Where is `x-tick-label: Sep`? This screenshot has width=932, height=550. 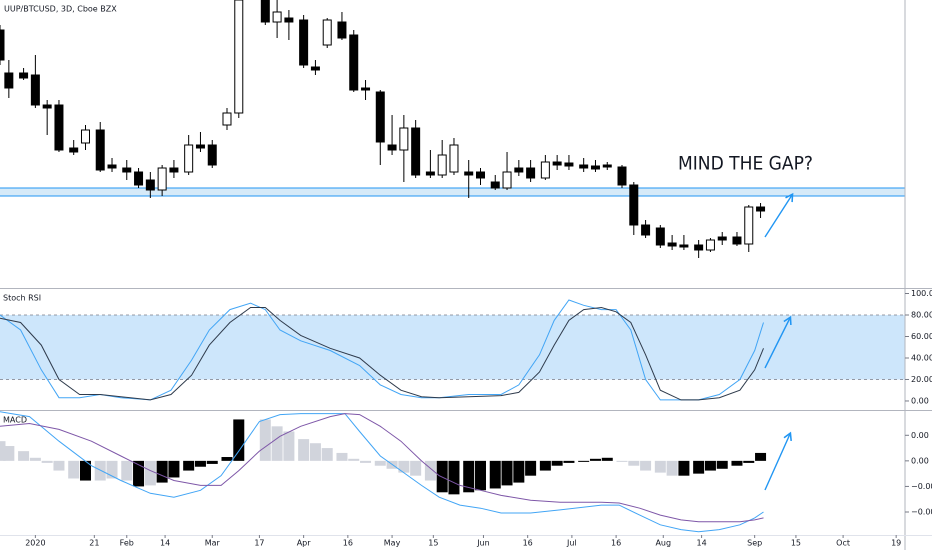
x-tick-label: Sep is located at coordinates (754, 543).